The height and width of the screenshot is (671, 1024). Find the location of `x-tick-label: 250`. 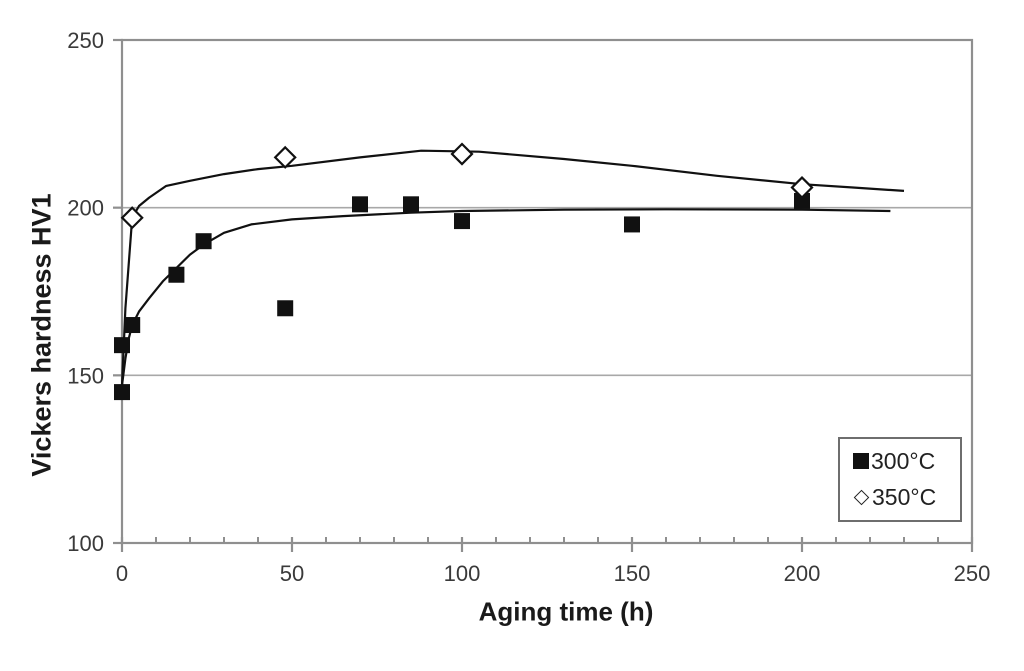

x-tick-label: 250 is located at coordinates (972, 573).